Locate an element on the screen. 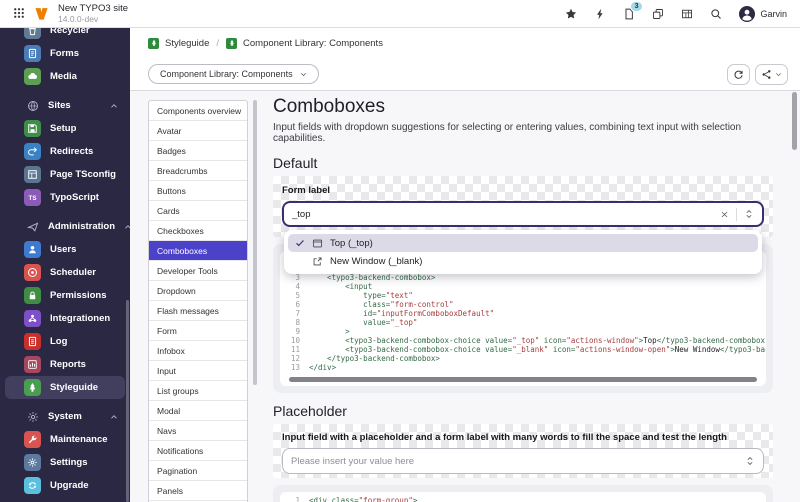 This screenshot has height=502, width=800. code-source: </div> is located at coordinates (323, 367).